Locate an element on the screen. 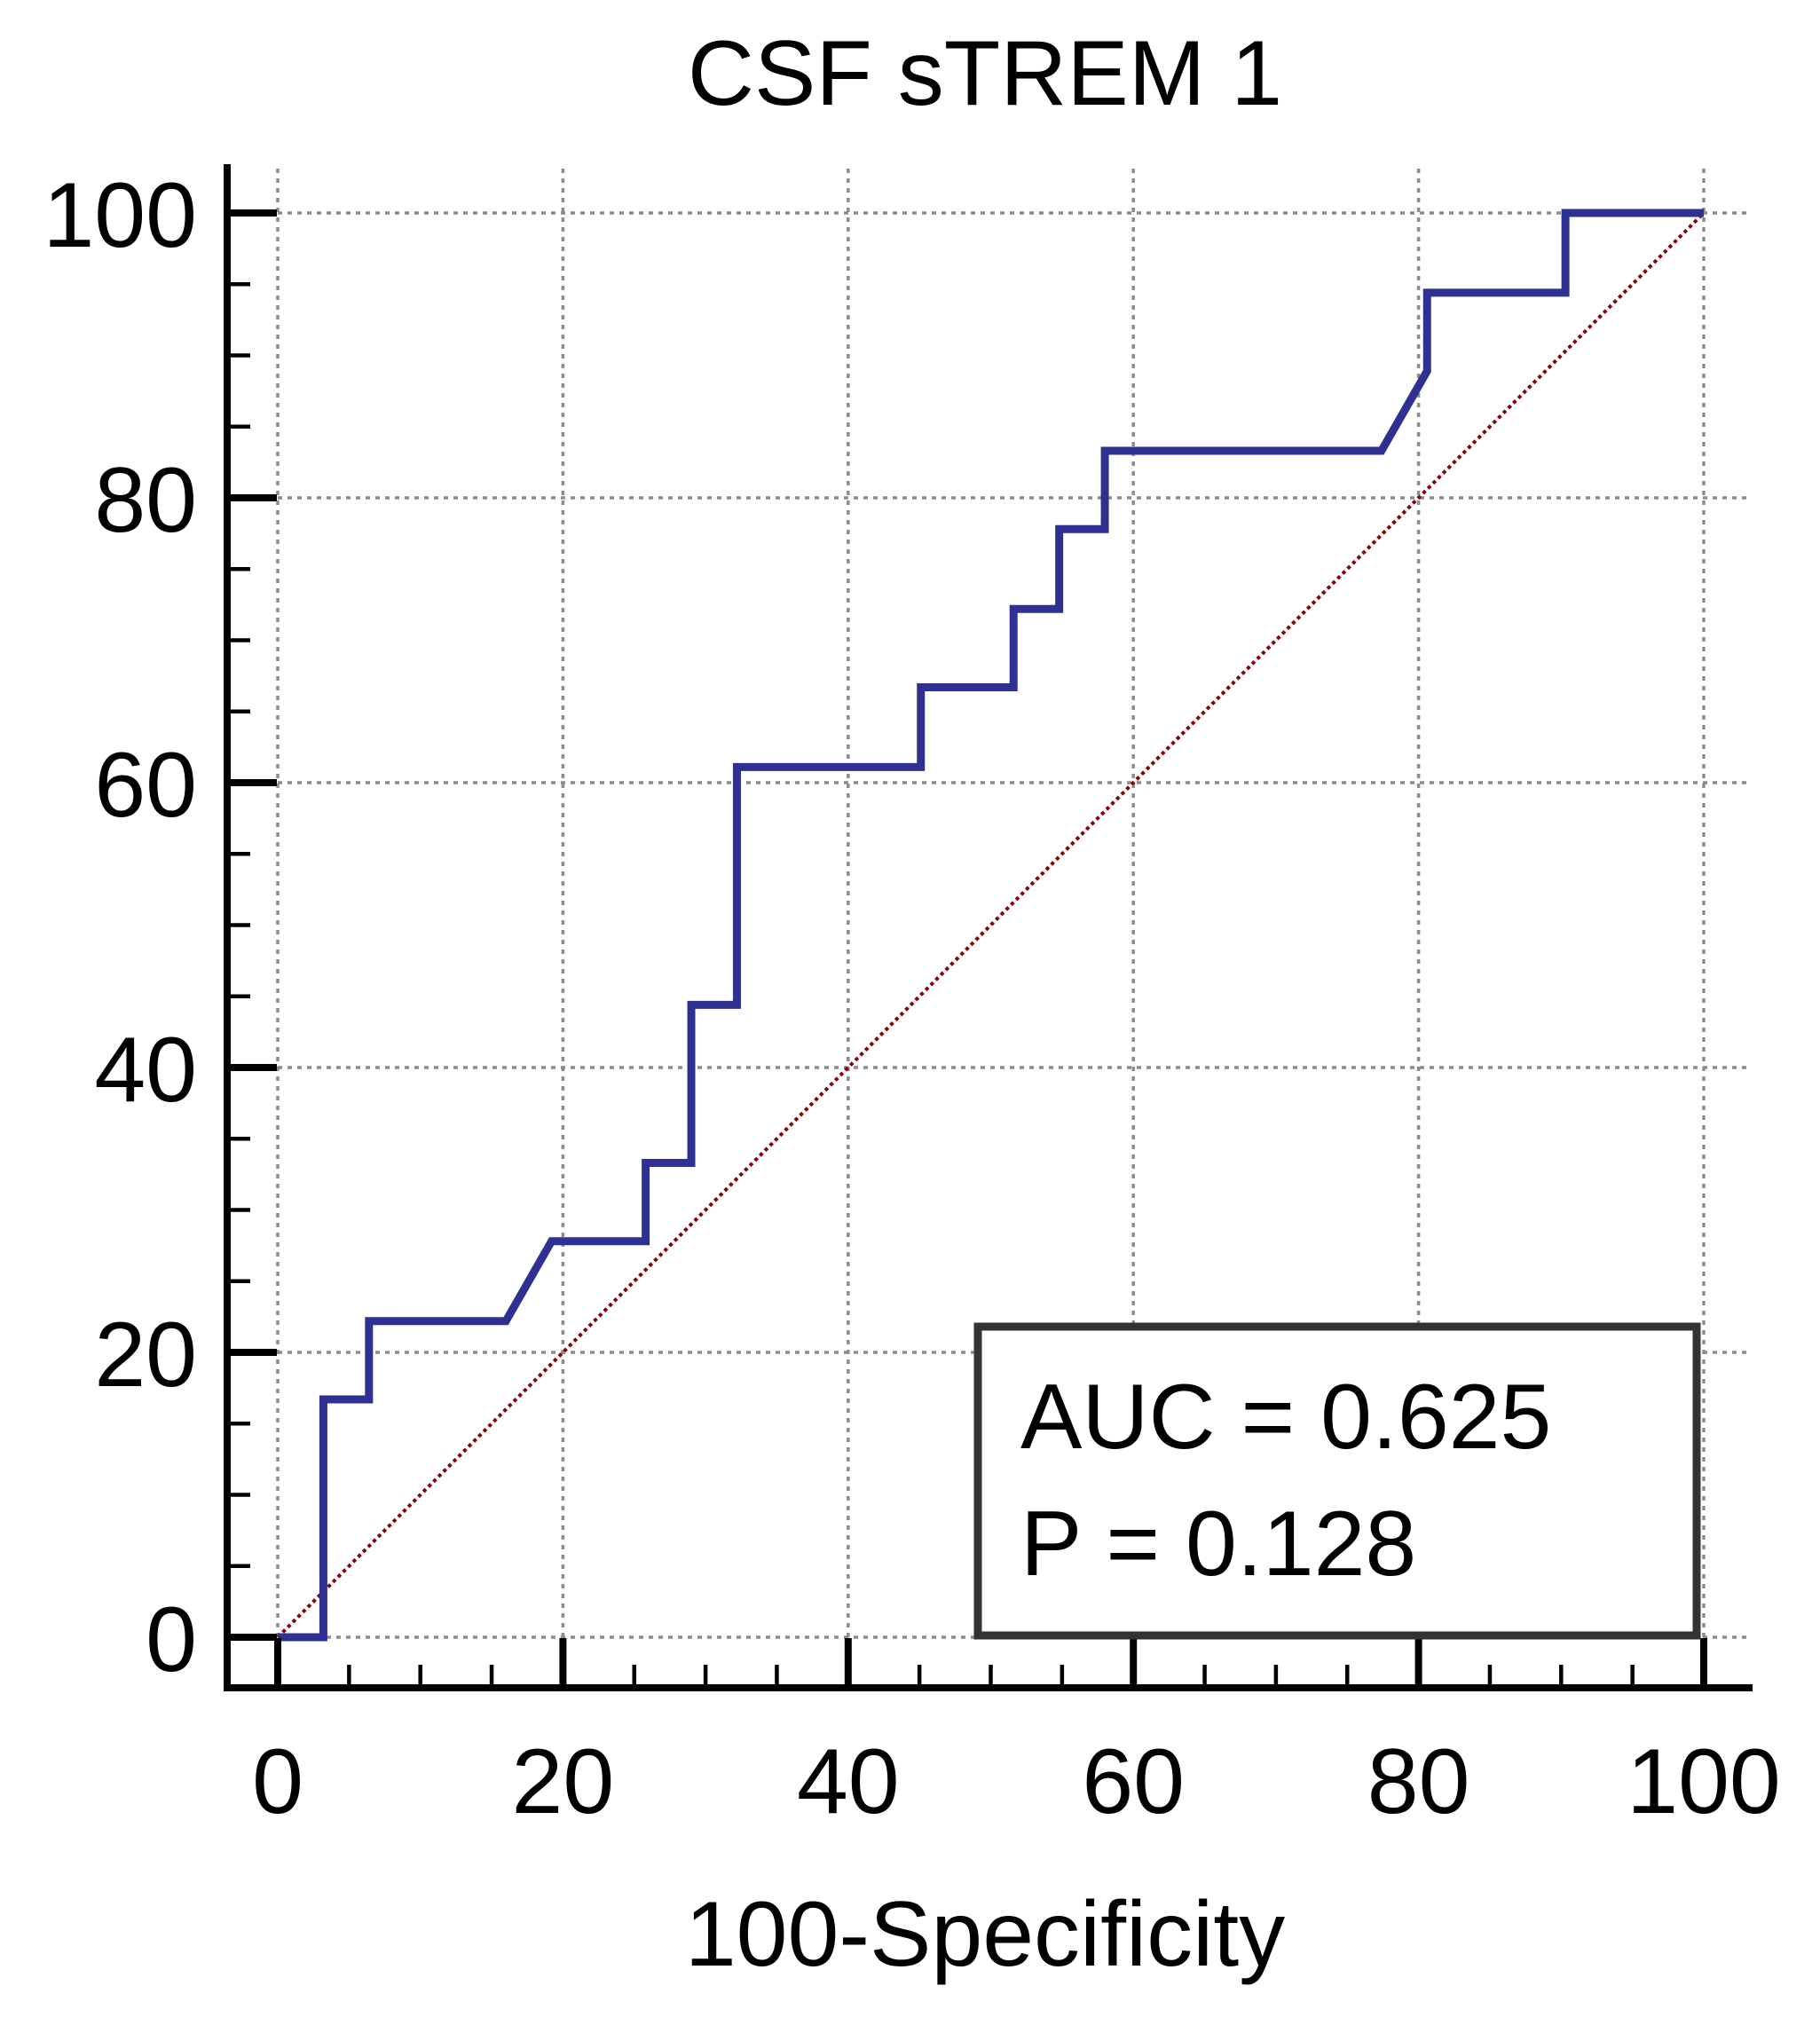  chart-title: CSF sTREM 1 is located at coordinates (985, 73).